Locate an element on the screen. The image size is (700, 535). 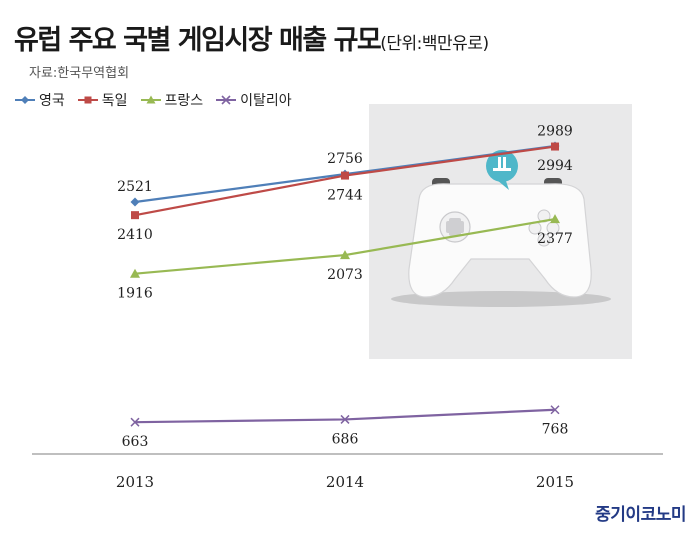
series-line-france is located at coordinates (345, 246).